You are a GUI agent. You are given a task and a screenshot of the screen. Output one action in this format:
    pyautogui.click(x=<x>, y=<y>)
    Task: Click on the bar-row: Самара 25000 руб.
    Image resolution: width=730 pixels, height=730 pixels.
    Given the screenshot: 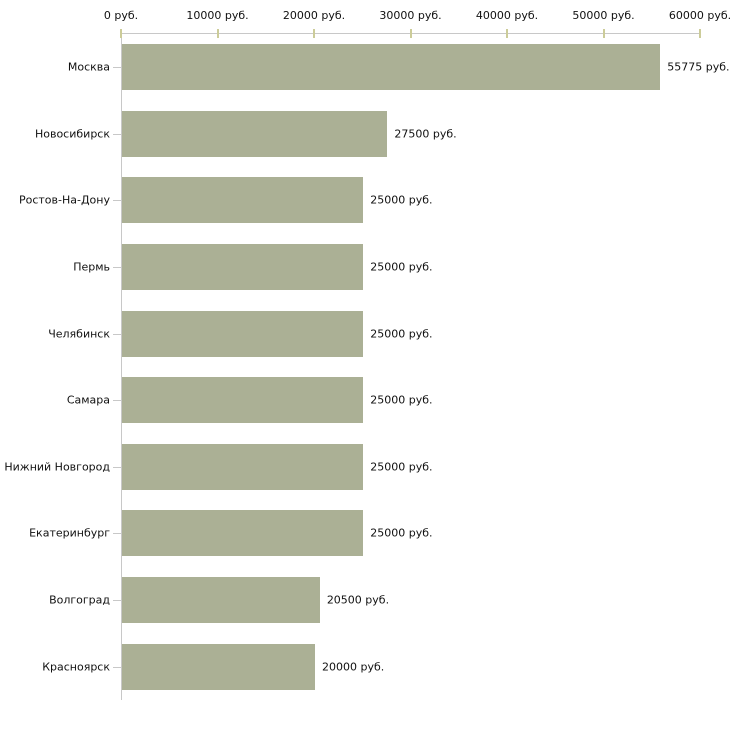 What is the action you would take?
    pyautogui.click(x=384, y=400)
    